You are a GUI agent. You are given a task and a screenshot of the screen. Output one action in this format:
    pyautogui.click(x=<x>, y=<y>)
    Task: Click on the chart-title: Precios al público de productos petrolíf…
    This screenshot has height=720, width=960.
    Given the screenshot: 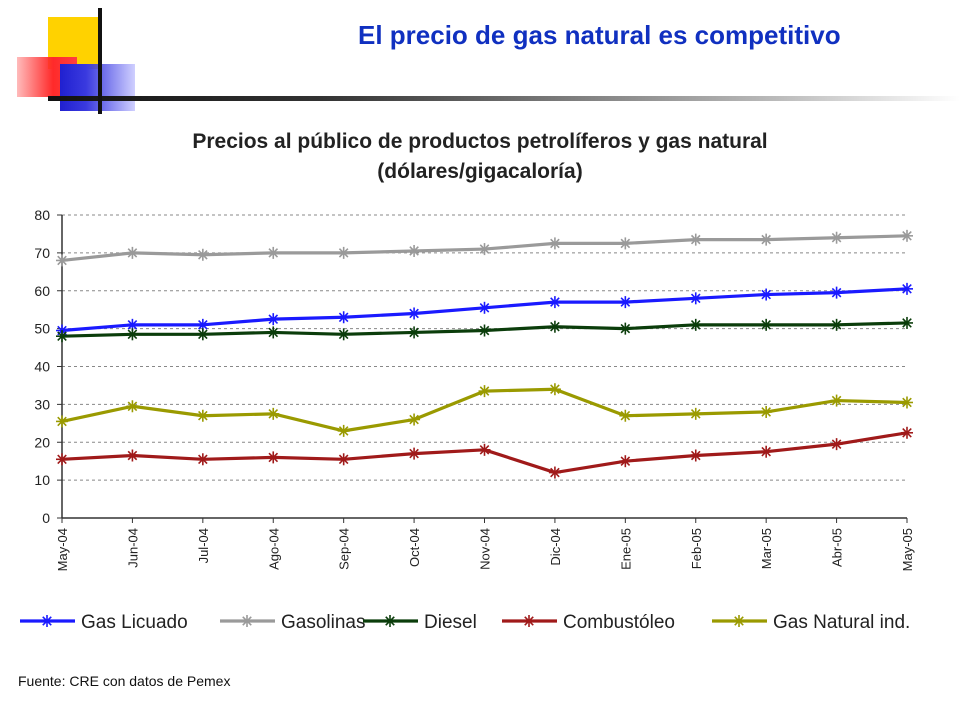 What is the action you would take?
    pyautogui.click(x=479, y=141)
    